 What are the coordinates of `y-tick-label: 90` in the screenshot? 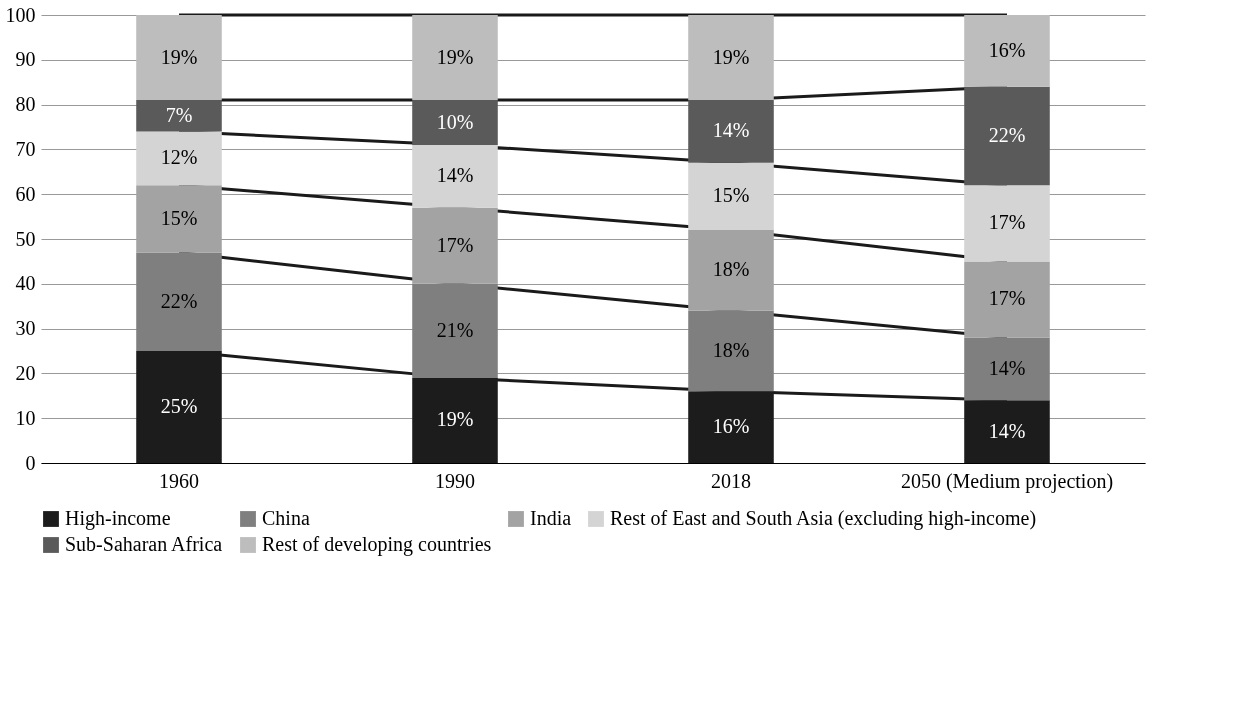 It's located at (25, 59).